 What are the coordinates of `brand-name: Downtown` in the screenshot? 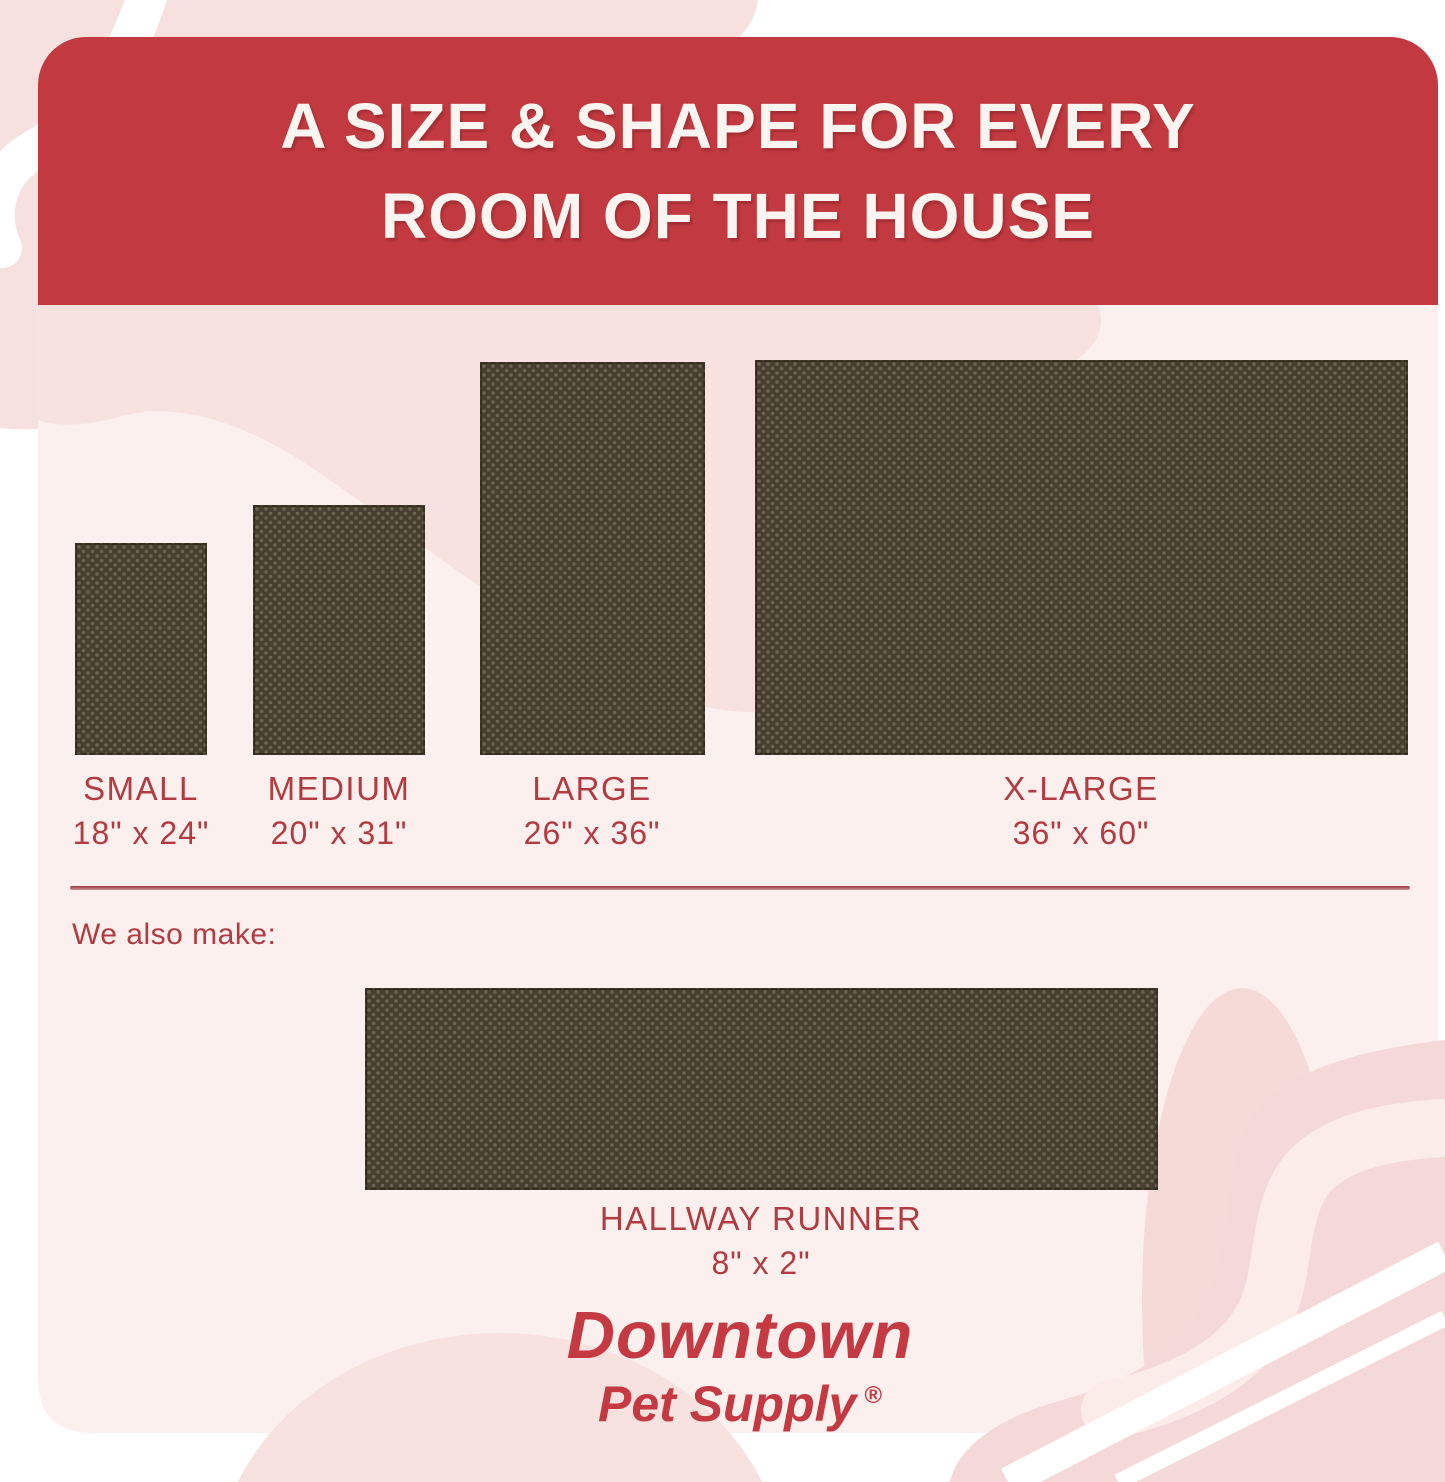 It's located at (740, 1335).